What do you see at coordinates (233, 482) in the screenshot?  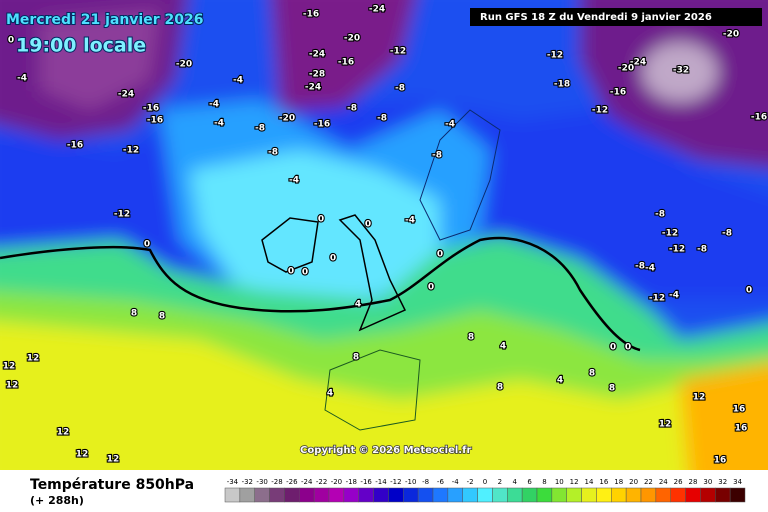 I see `scale-value: -34` at bounding box center [233, 482].